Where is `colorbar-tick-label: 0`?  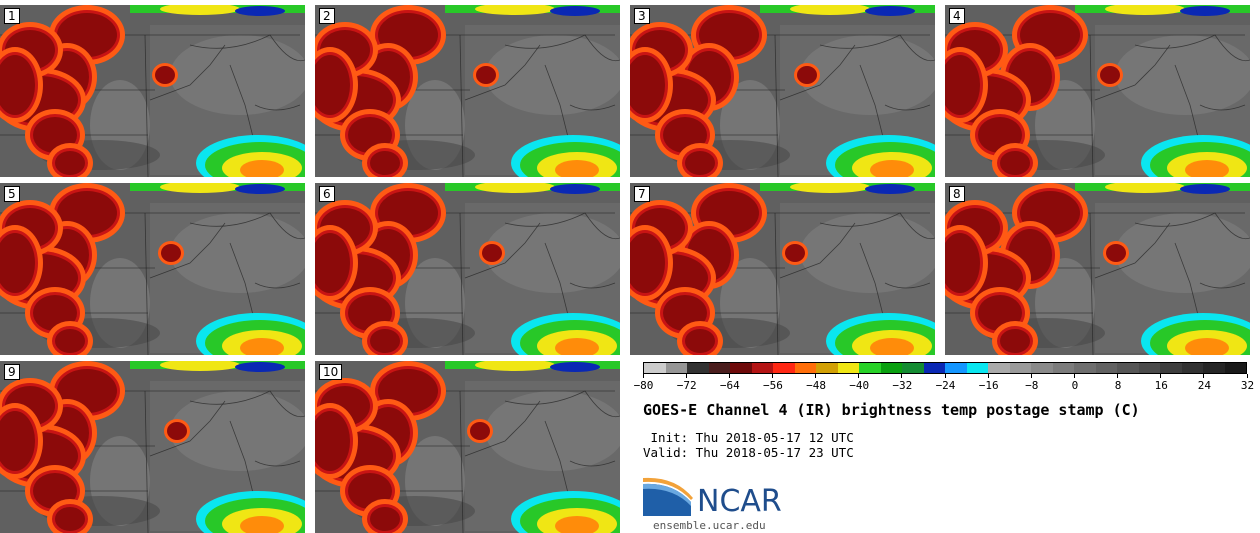
colorbar-tick-label: 0 is located at coordinates (1075, 383).